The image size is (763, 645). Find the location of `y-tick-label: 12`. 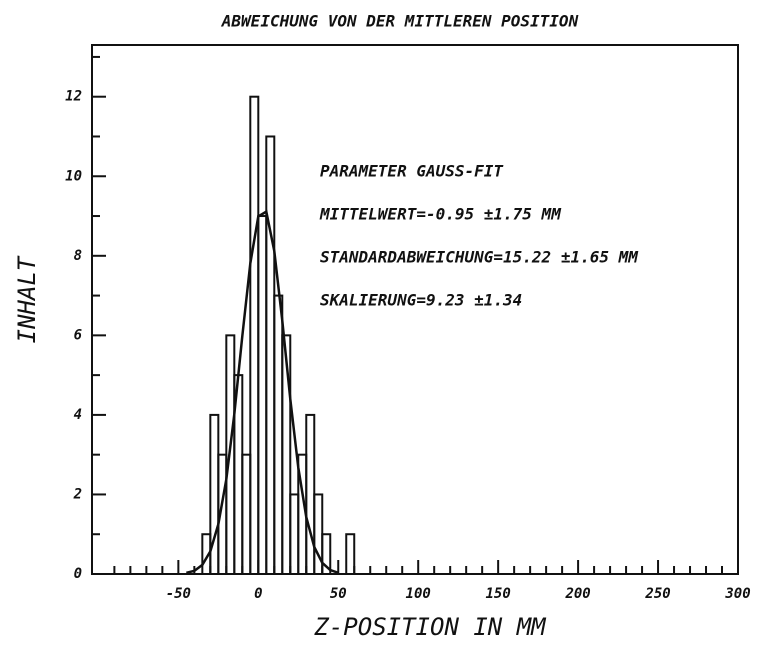

y-tick-label: 12 is located at coordinates (73, 97).